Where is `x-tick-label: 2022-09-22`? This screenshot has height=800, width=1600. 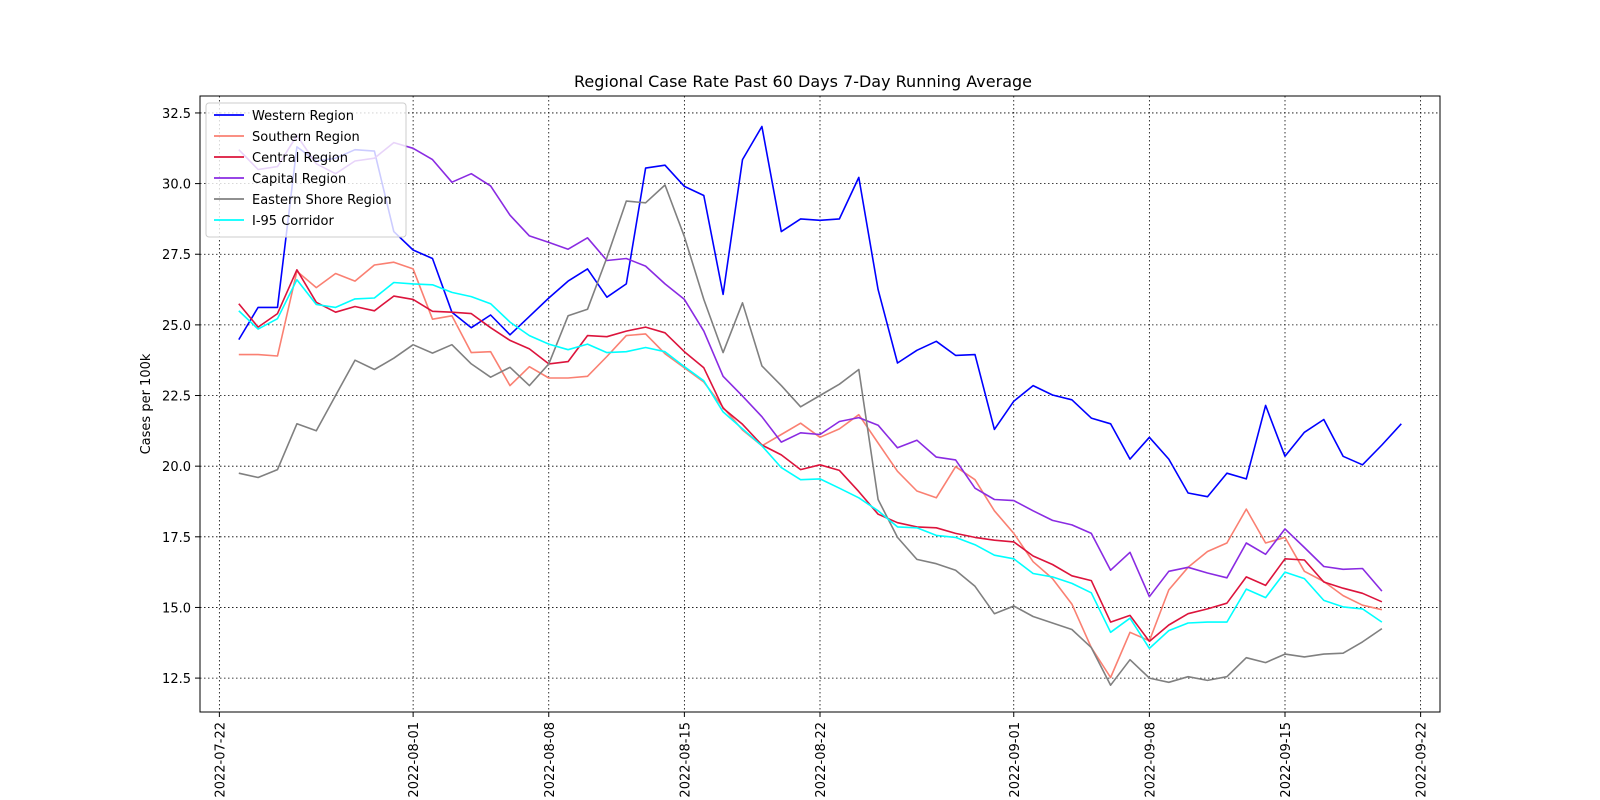
x-tick-label: 2022-09-22 is located at coordinates (1422, 760).